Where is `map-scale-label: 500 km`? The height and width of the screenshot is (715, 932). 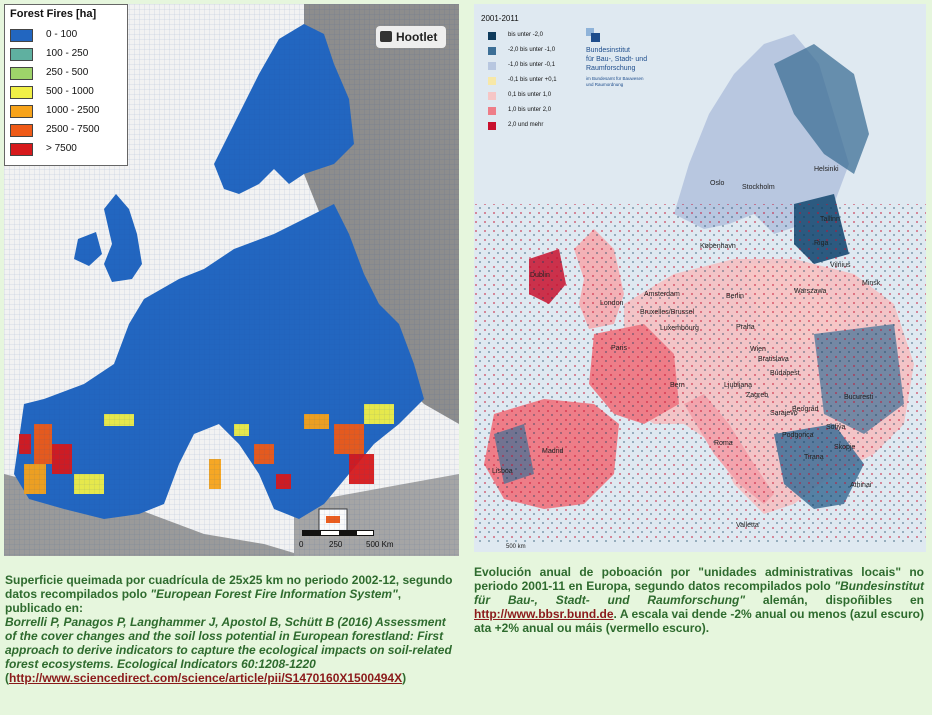
map-scale-label: 500 km is located at coordinates (516, 547).